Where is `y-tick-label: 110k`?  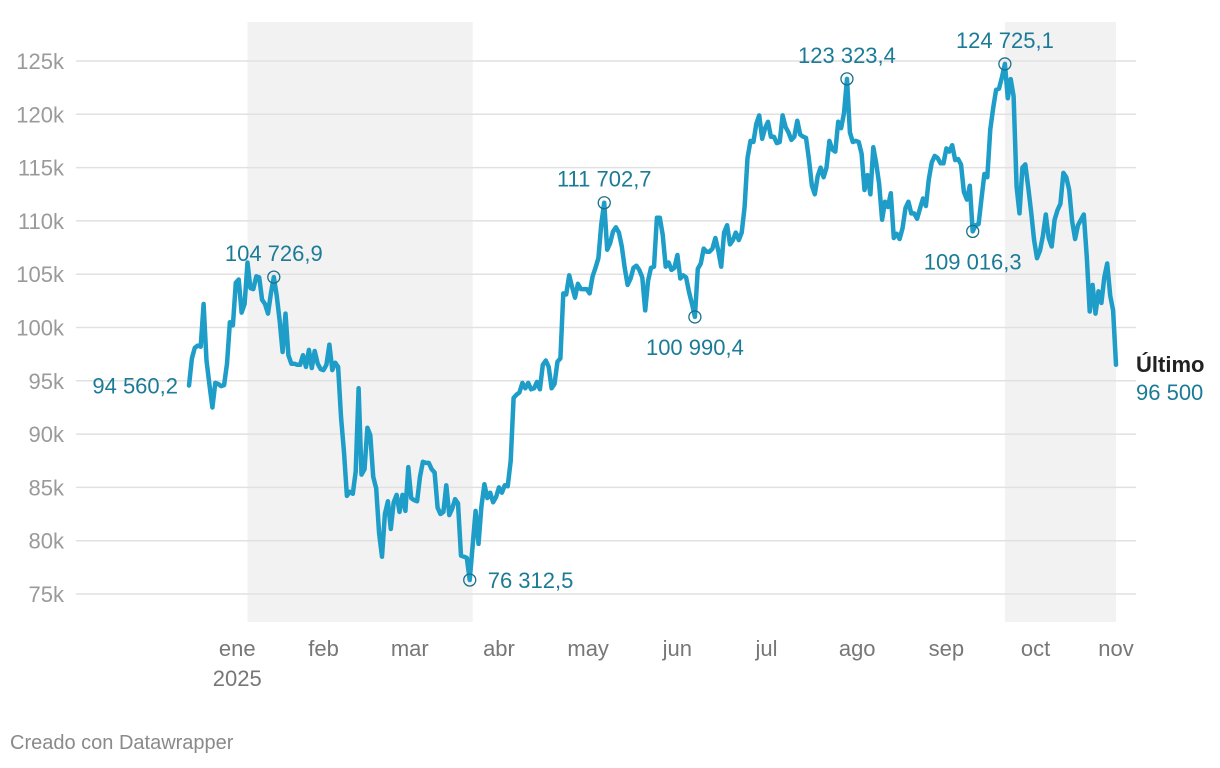 y-tick-label: 110k is located at coordinates (41, 221).